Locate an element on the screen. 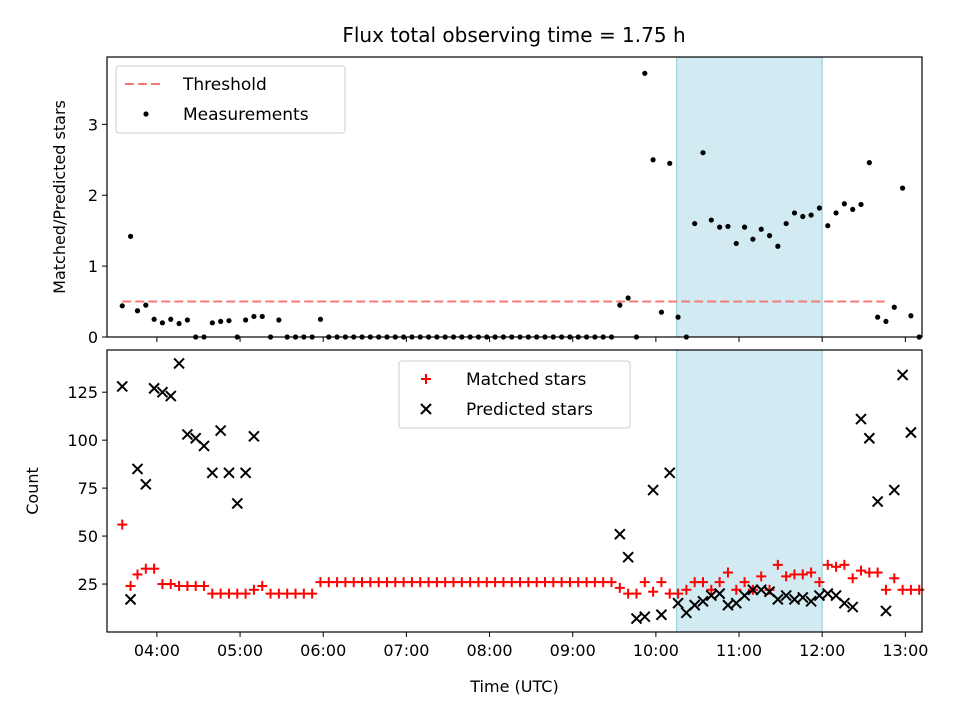 The height and width of the screenshot is (720, 960). x-tick-label: 08:00 is located at coordinates (489, 650).